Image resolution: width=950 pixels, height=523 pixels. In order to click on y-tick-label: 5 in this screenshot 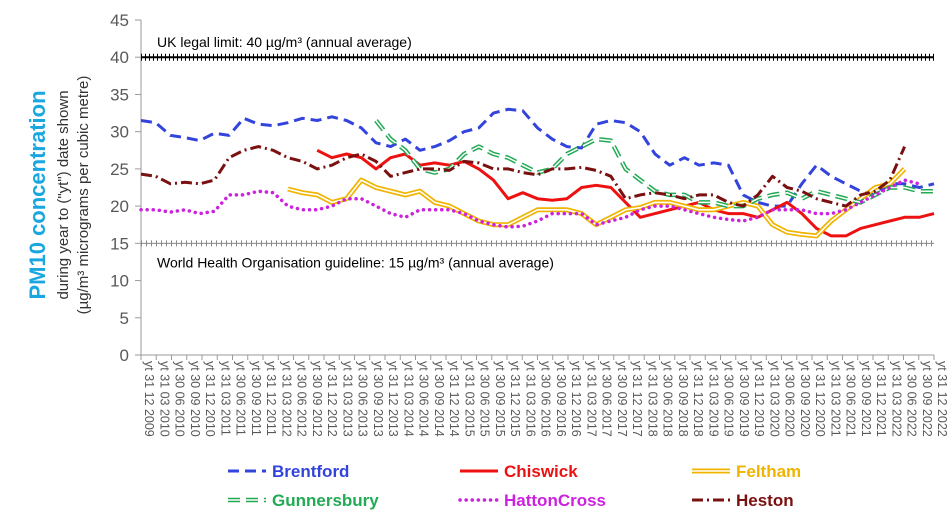, I will do `click(124, 318)`.